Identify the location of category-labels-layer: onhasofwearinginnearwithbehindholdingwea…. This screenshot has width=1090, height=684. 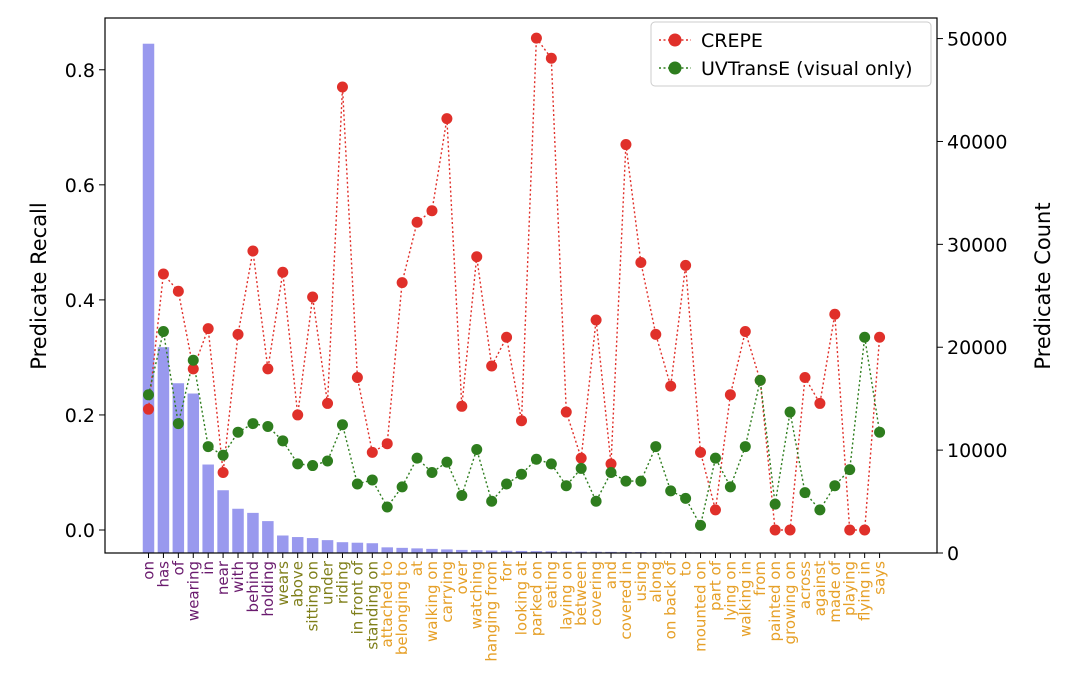
(514, 610).